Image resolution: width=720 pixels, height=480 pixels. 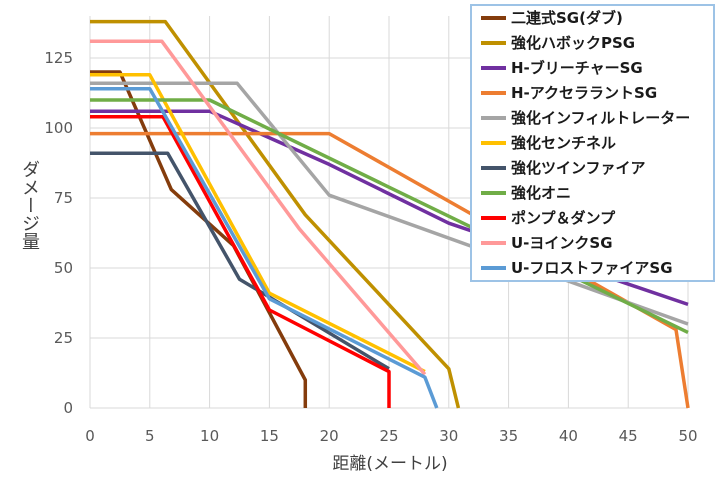 What do you see at coordinates (389, 464) in the screenshot?
I see `x-axis-label: 距離(メートル)` at bounding box center [389, 464].